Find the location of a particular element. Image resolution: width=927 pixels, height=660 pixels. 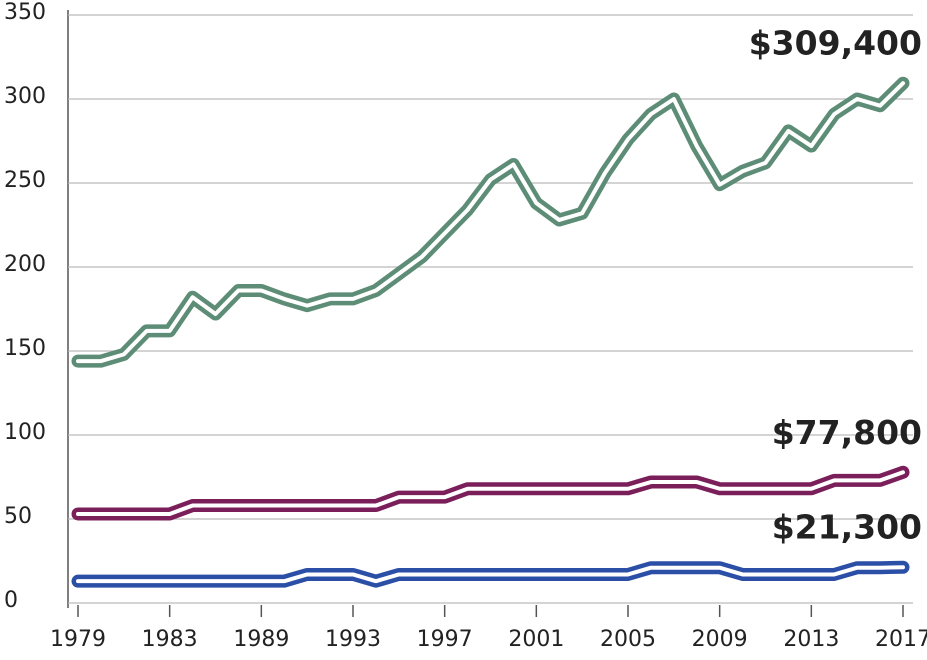

y-tick-label: 300 is located at coordinates (25, 96).